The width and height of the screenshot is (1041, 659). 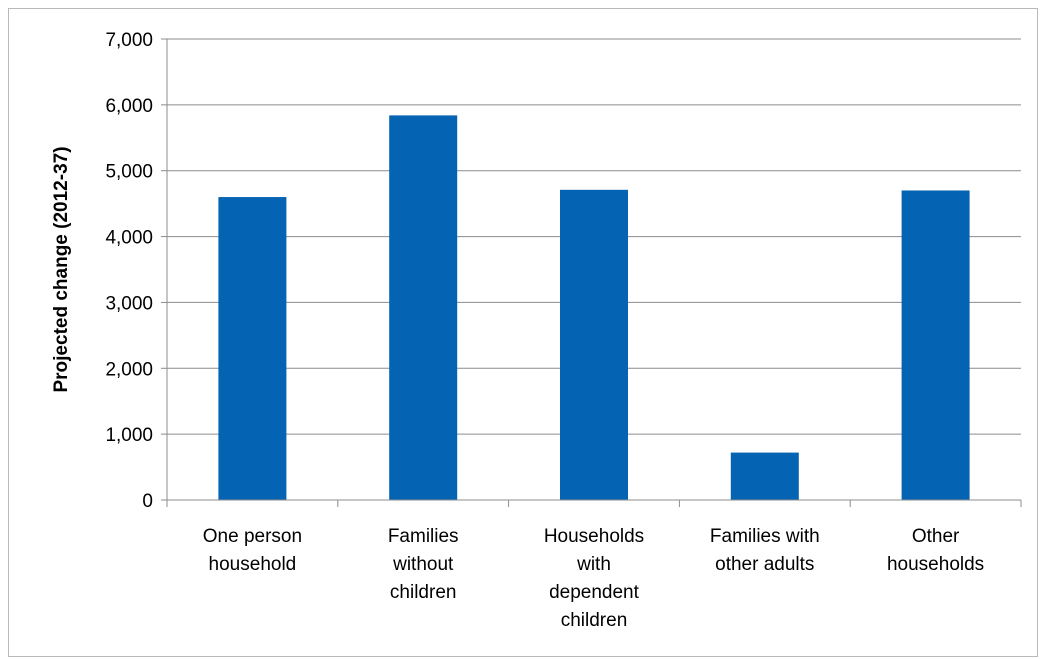 What do you see at coordinates (129, 106) in the screenshot?
I see `y-tick-label: 6,000` at bounding box center [129, 106].